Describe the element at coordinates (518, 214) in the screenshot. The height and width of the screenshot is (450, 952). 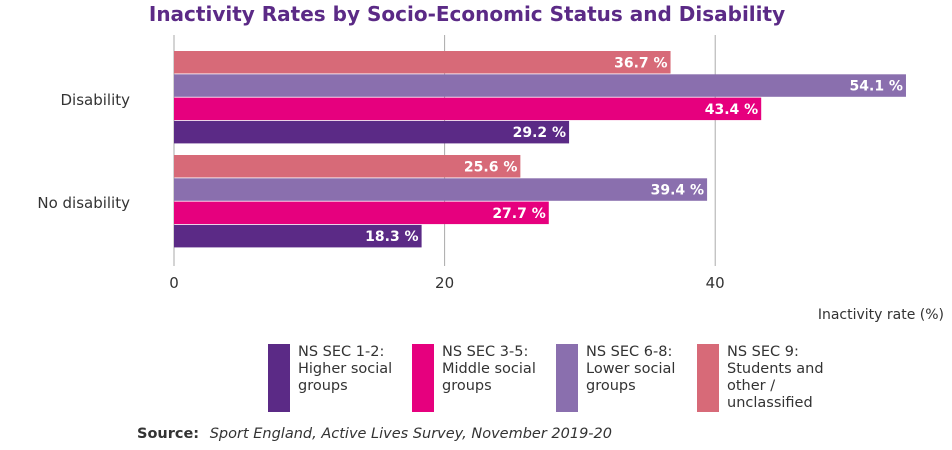
I see `data-label: 27.7 %` at that location.